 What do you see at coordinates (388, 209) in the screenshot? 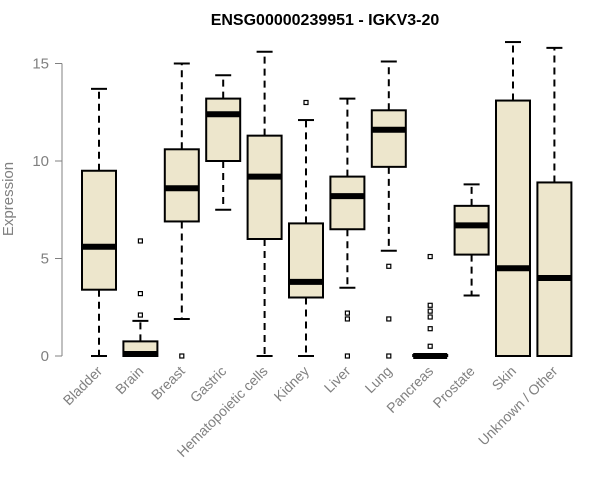
I see `box-lung` at bounding box center [388, 209].